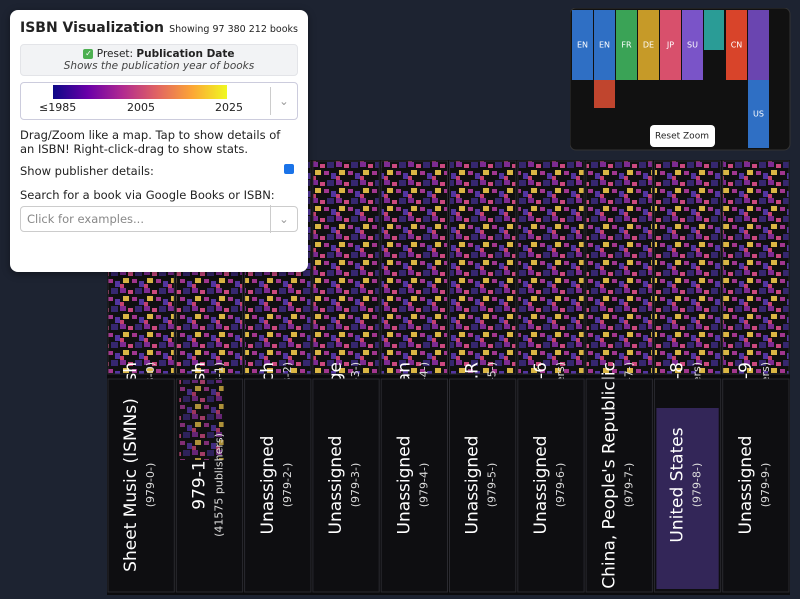 This screenshot has height=599, width=800. Describe the element at coordinates (115, 54) in the screenshot. I see `preset-label: Preset:` at that location.